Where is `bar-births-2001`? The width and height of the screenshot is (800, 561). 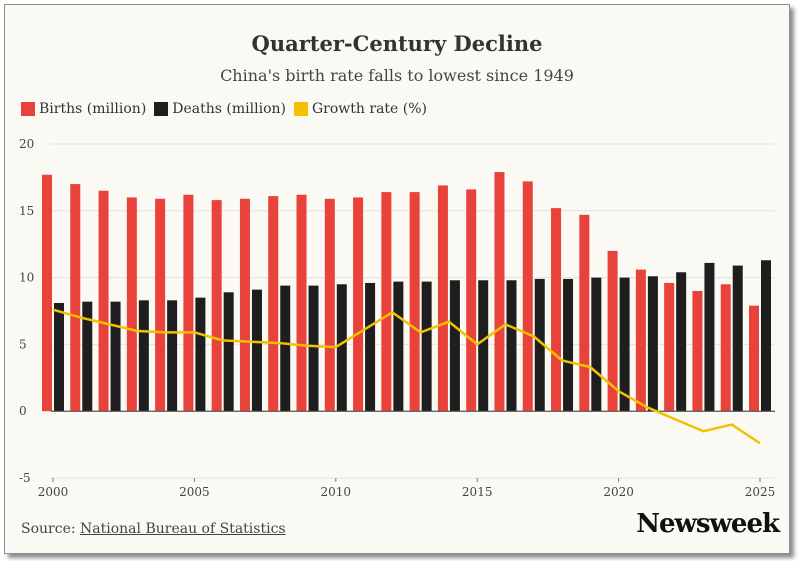
bar-births-2001 is located at coordinates (75, 298).